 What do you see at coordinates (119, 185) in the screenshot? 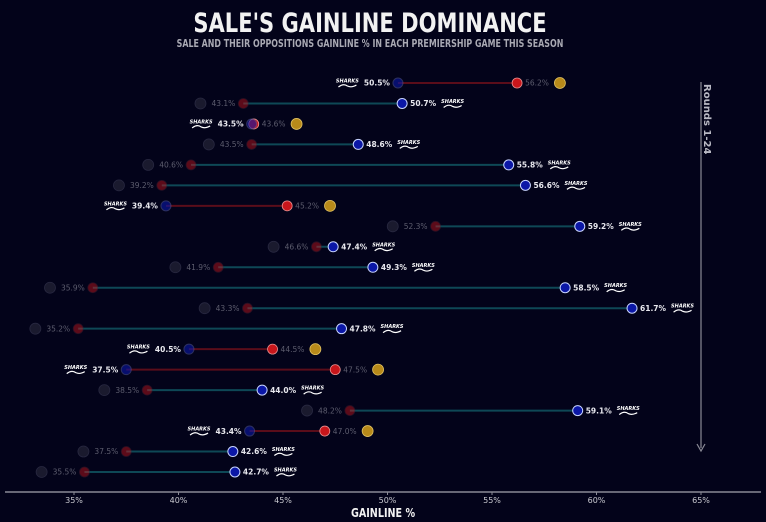
I see `harlequins-logo-icon` at bounding box center [119, 185].